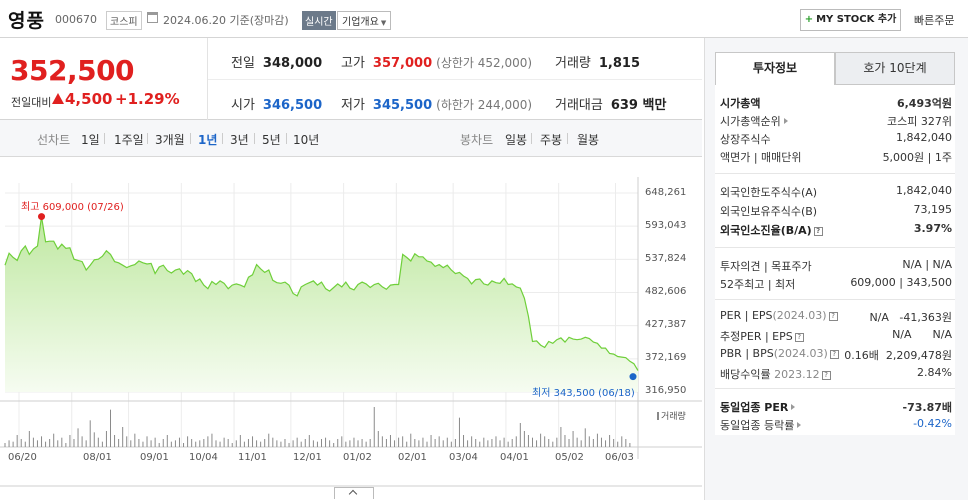 Image resolution: width=968 pixels, height=500 pixels. Describe the element at coordinates (919, 121) in the screenshot. I see `row-value: 코스피 327위` at that location.